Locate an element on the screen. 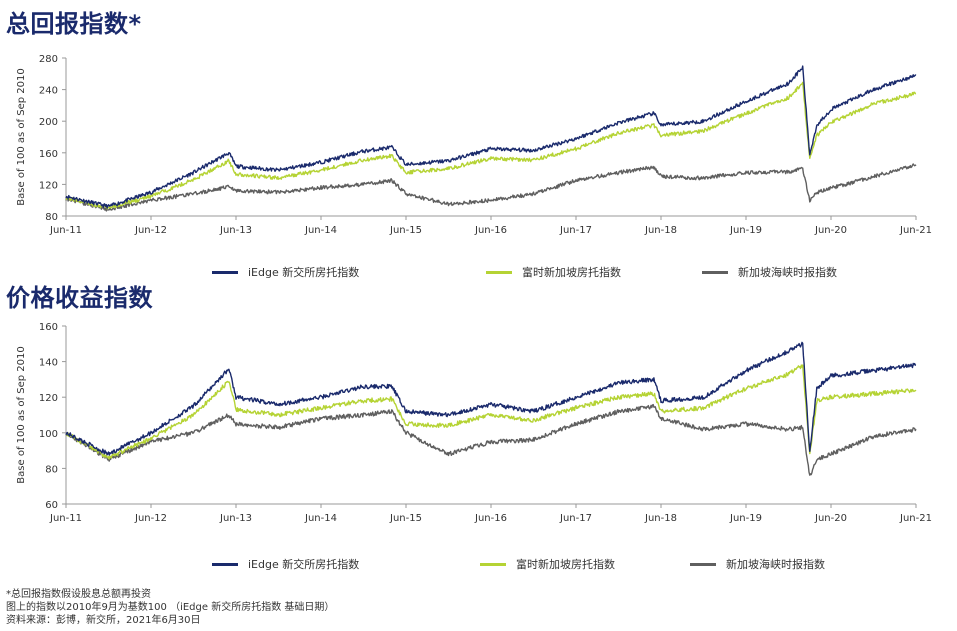 The width and height of the screenshot is (957, 631). series-line-ftse-reit is located at coordinates (491, 412).